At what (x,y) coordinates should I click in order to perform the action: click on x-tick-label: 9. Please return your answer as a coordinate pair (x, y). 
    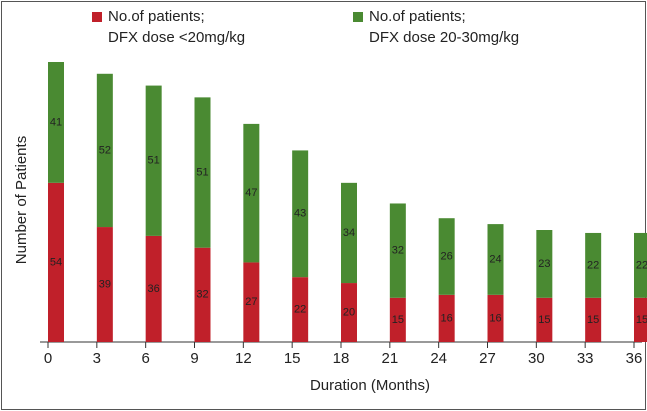
    Looking at the image, I should click on (194, 358).